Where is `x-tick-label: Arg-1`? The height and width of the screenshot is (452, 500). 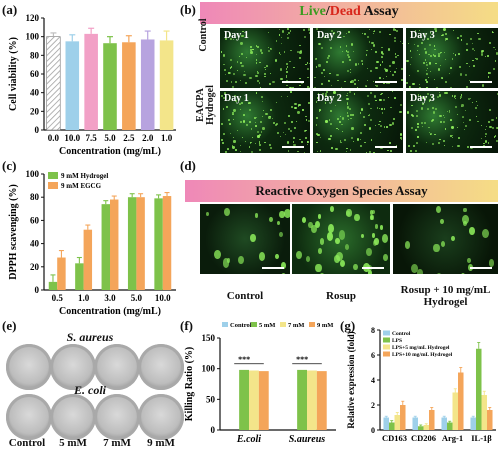 x-tick-label: Arg-1 is located at coordinates (452, 438).